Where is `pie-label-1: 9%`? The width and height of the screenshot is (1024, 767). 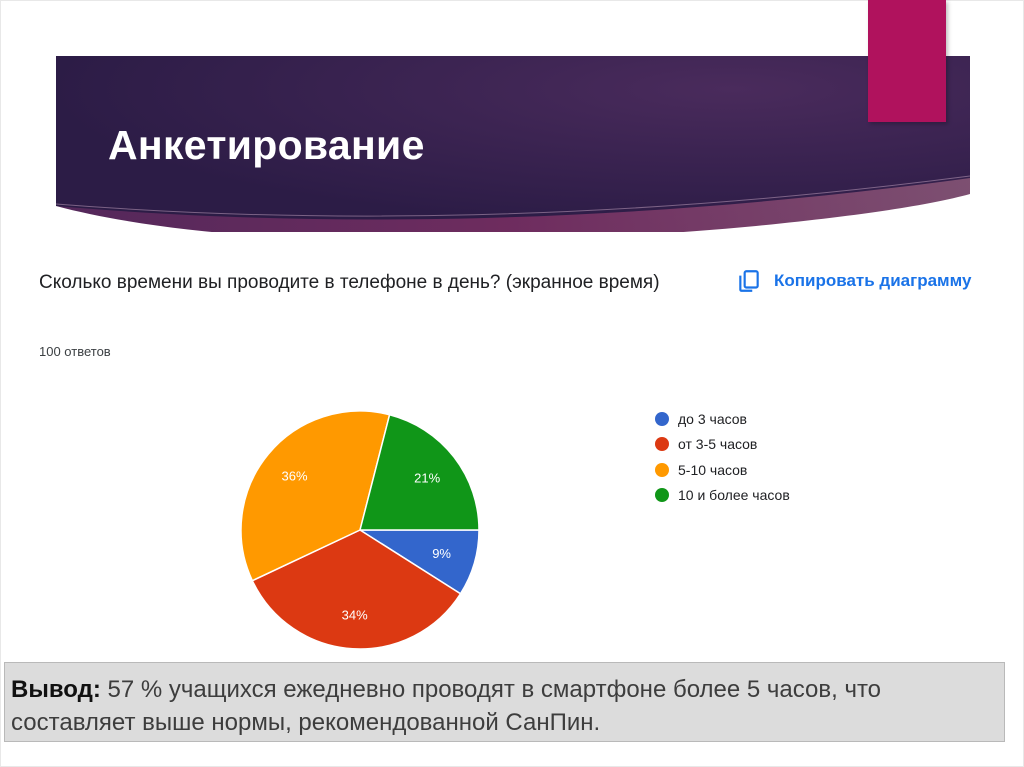 pie-label-1: 9% is located at coordinates (441, 553).